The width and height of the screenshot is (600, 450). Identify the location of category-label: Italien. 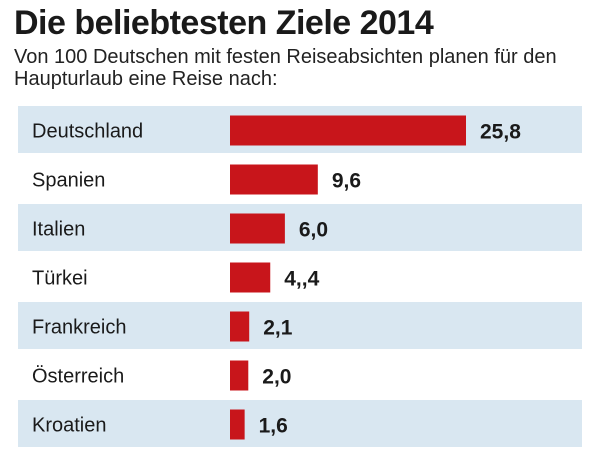
(58, 230).